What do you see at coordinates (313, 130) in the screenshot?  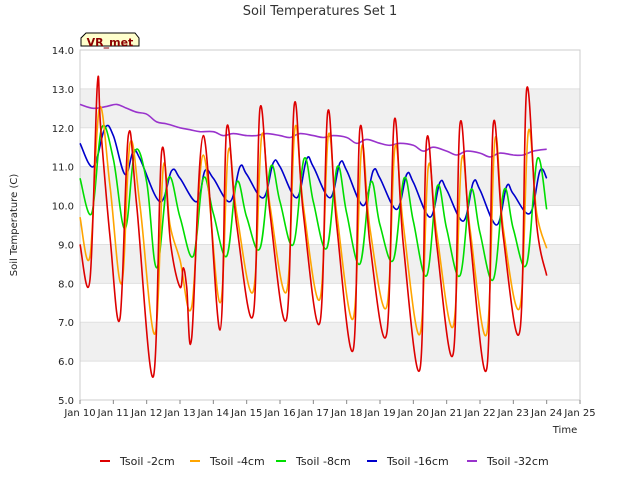 I see `series-line-tsoil-32cm` at bounding box center [313, 130].